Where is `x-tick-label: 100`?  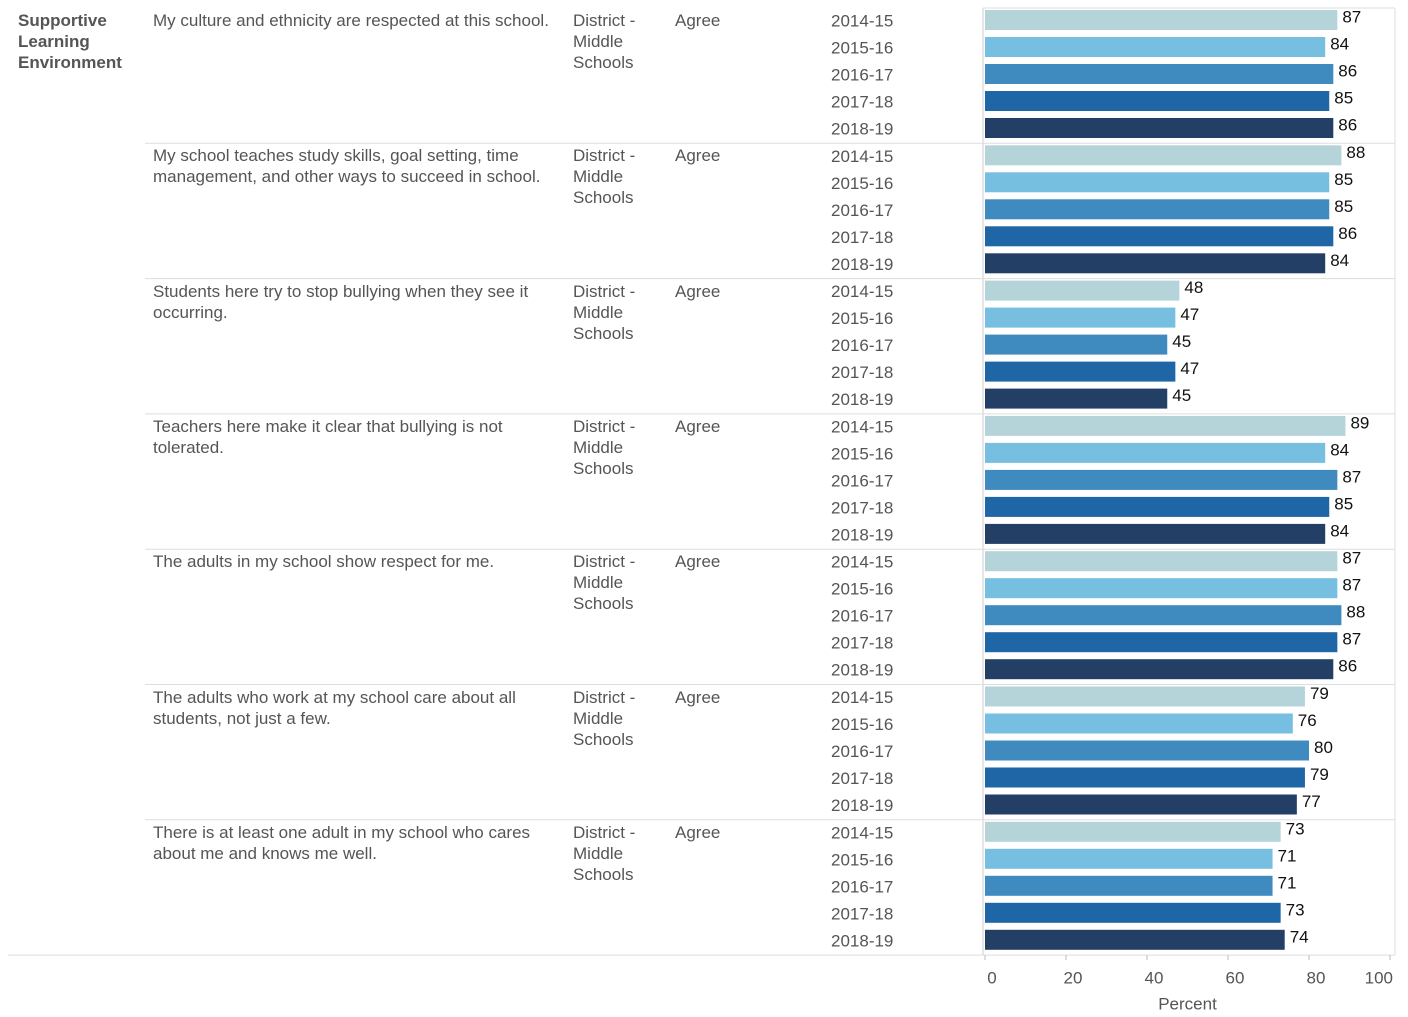
x-tick-label: 100 is located at coordinates (1379, 978).